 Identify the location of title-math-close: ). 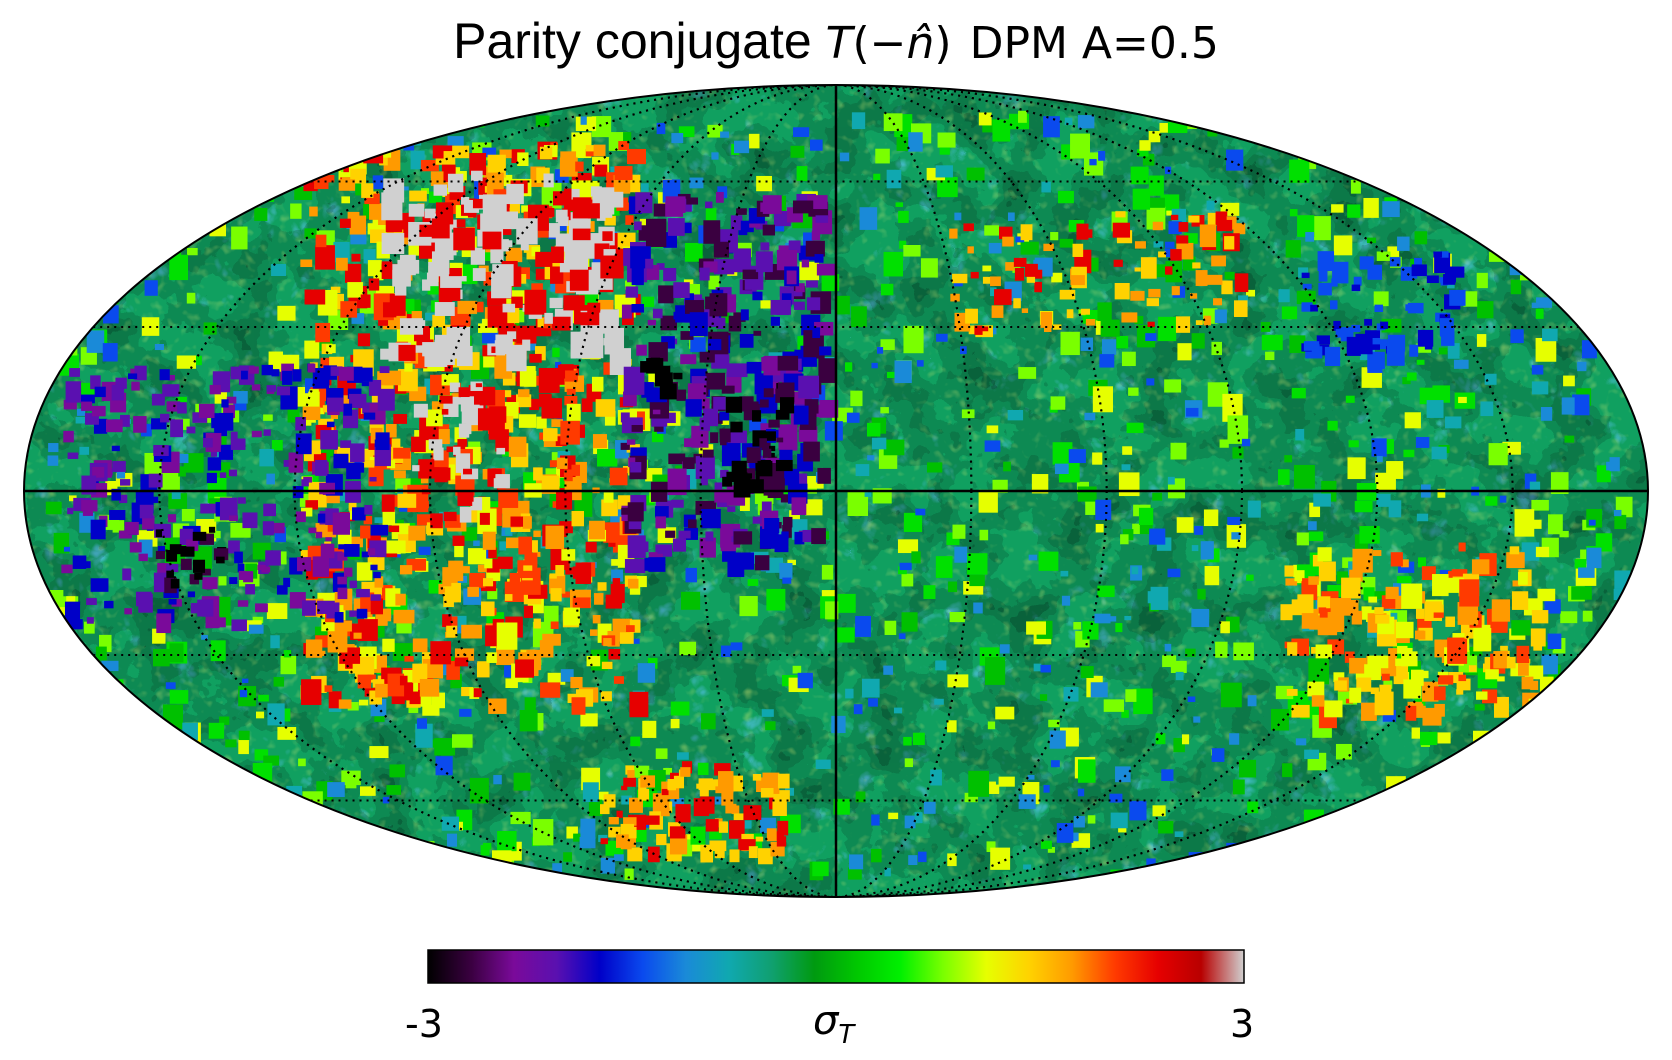
(943, 43).